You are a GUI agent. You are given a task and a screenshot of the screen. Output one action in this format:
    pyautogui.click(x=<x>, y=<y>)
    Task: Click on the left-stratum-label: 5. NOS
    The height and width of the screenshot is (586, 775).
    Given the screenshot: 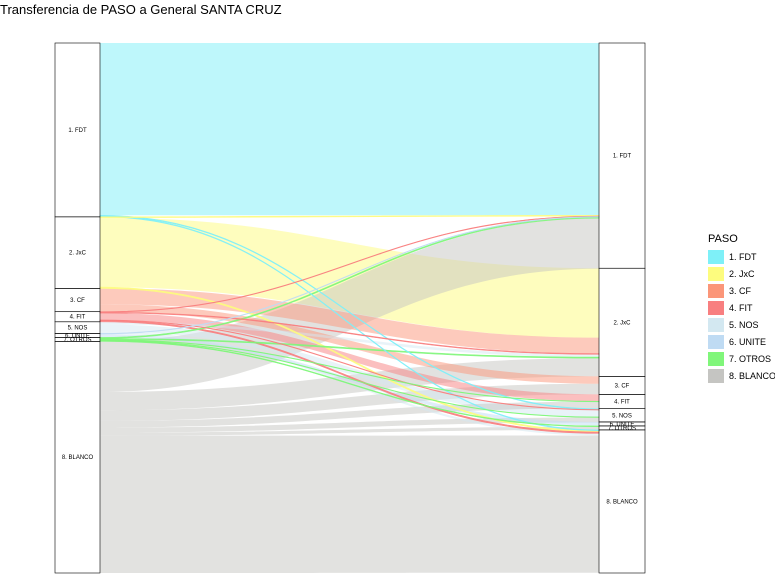 What is the action you would take?
    pyautogui.click(x=78, y=329)
    